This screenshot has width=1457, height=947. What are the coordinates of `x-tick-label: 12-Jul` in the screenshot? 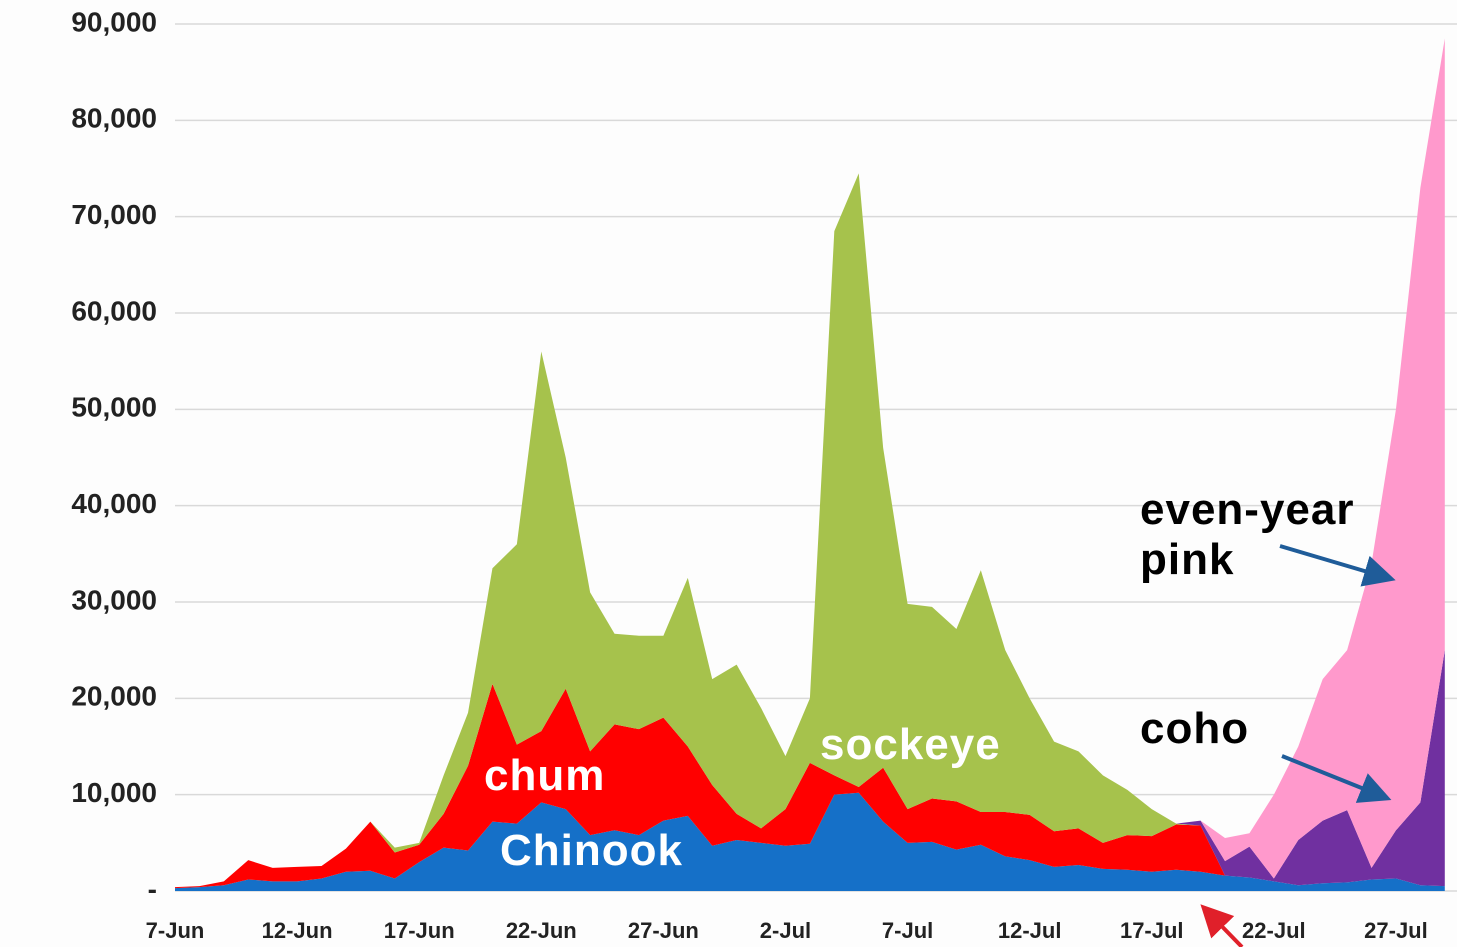 It's located at (1030, 930).